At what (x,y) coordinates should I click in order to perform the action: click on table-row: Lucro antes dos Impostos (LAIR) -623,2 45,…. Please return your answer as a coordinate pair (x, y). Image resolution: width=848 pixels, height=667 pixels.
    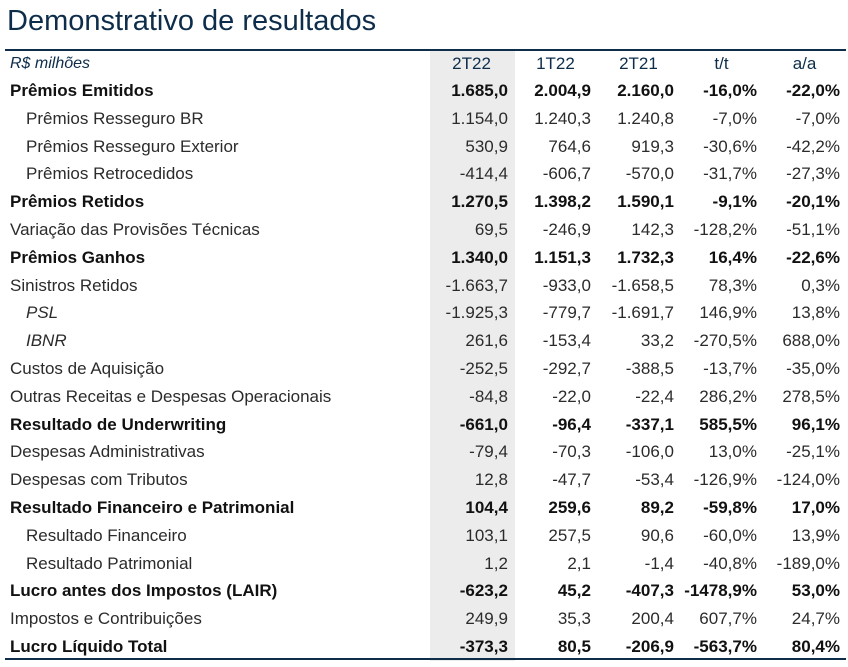
    Looking at the image, I should click on (425, 591).